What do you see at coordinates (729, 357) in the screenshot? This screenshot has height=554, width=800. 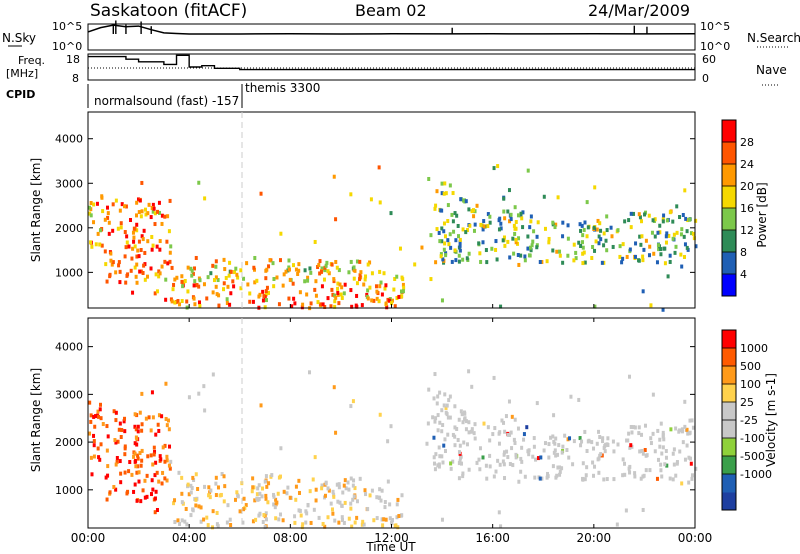 I see `velocity-colorbar-swatch` at bounding box center [729, 357].